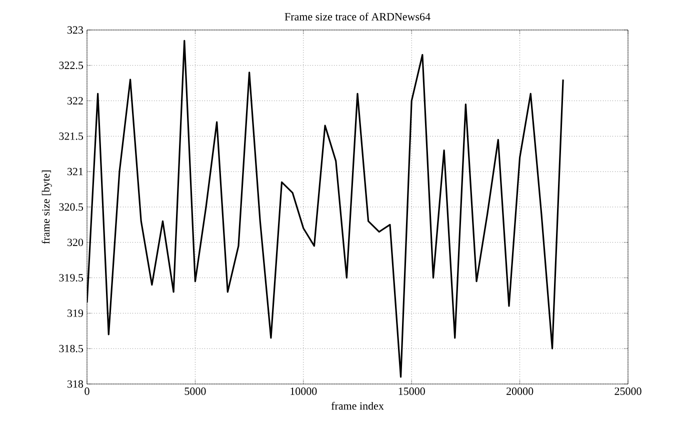  What do you see at coordinates (71, 278) in the screenshot?
I see `y-tick-label: 319.5` at bounding box center [71, 278].